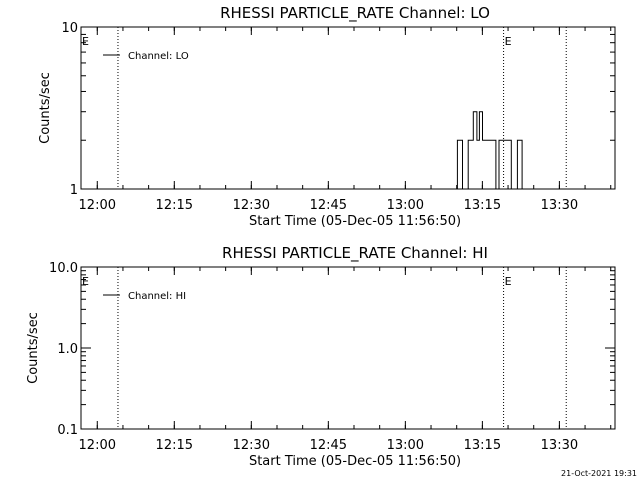 Image resolution: width=640 pixels, height=480 pixels. What do you see at coordinates (599, 473) in the screenshot?
I see `footer-timestamp: 21-Oct-2021 19:31` at bounding box center [599, 473].